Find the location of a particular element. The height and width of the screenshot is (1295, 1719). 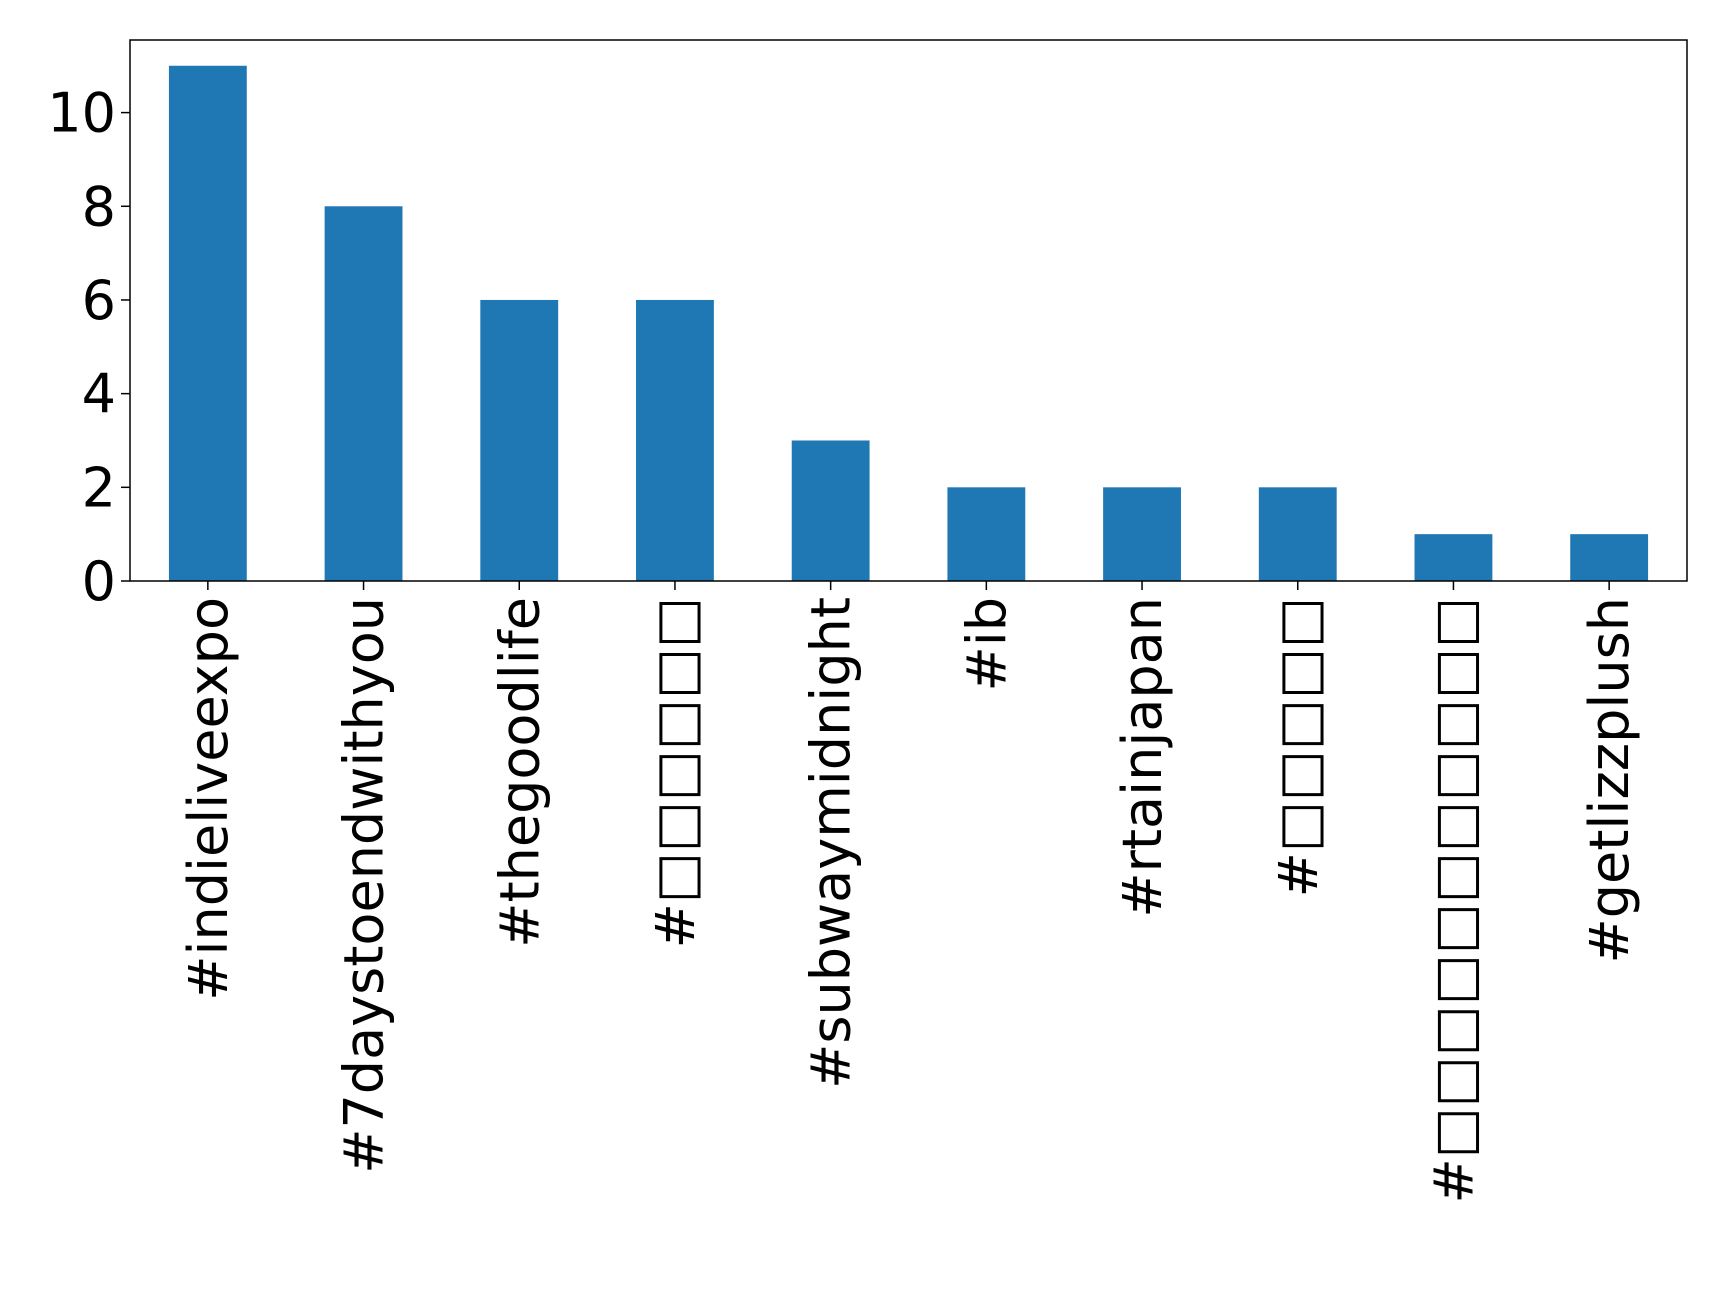

x-tick-label: #ib is located at coordinates (986, 644).